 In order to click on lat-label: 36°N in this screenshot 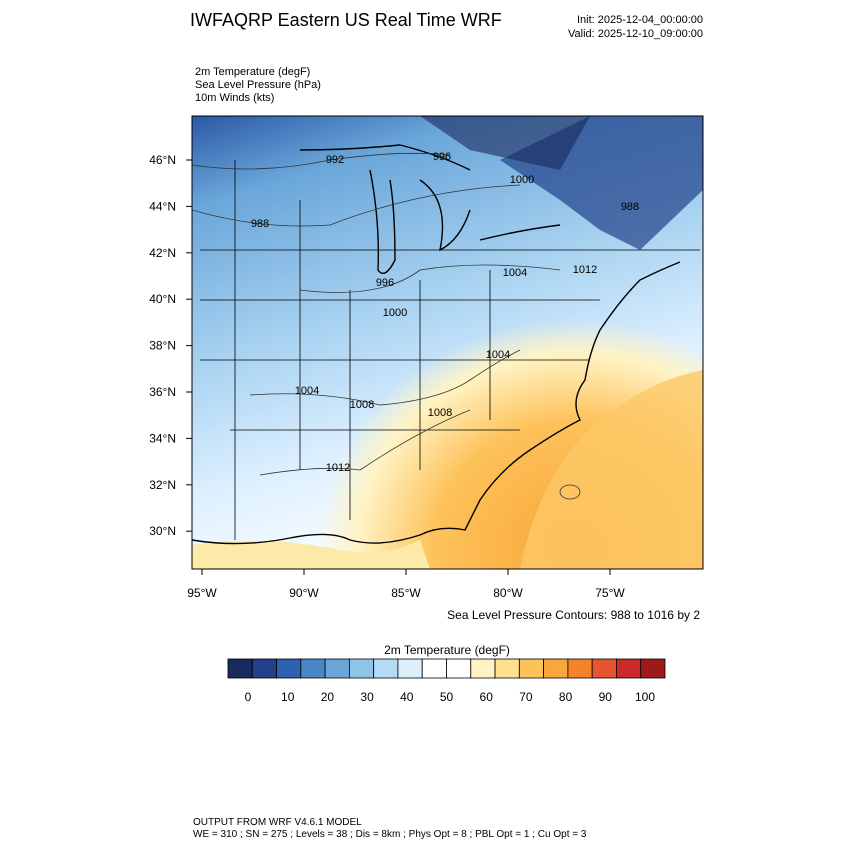, I will do `click(162, 392)`.